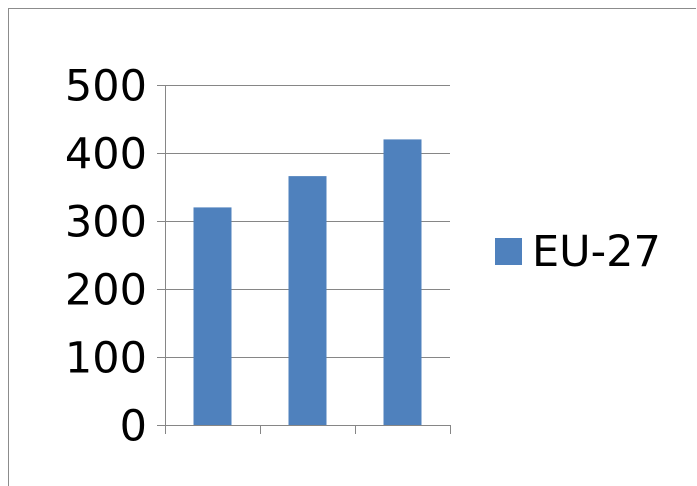  I want to click on y-tick-label-300: 300, so click(106, 223).